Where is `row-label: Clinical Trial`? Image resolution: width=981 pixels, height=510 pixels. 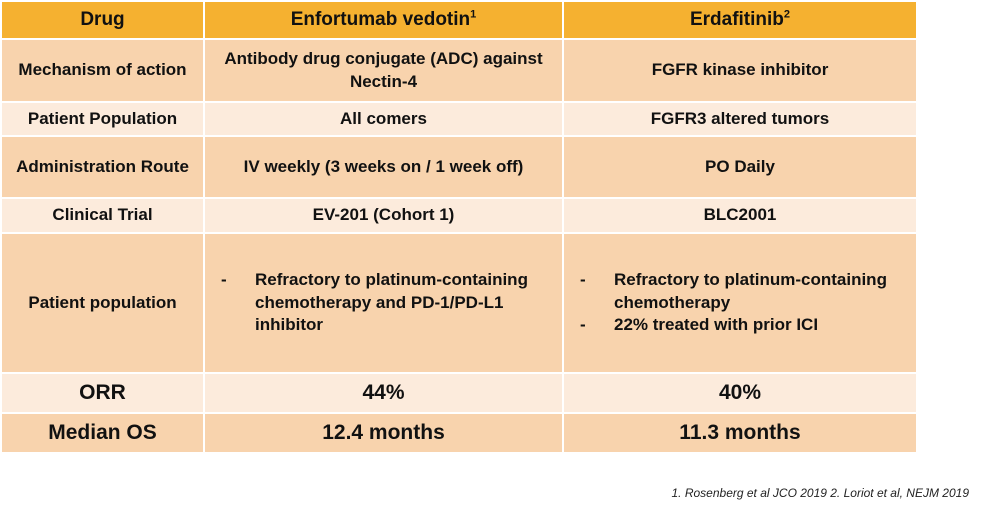
row-label: Clinical Trial is located at coordinates (102, 215).